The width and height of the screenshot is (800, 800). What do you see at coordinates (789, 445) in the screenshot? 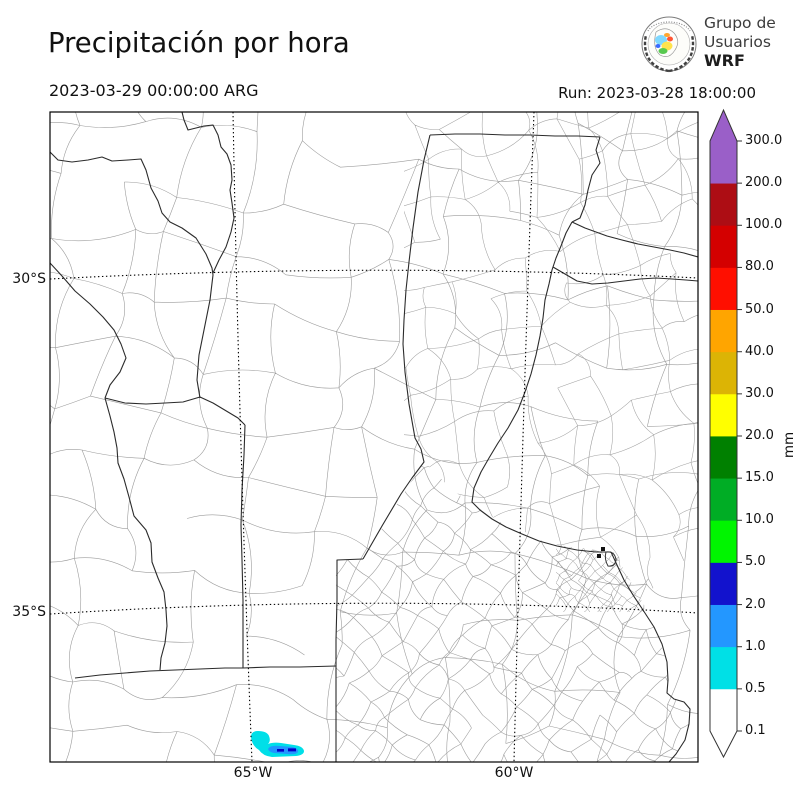
I see `colorbar-unit-label: mm` at bounding box center [789, 445].